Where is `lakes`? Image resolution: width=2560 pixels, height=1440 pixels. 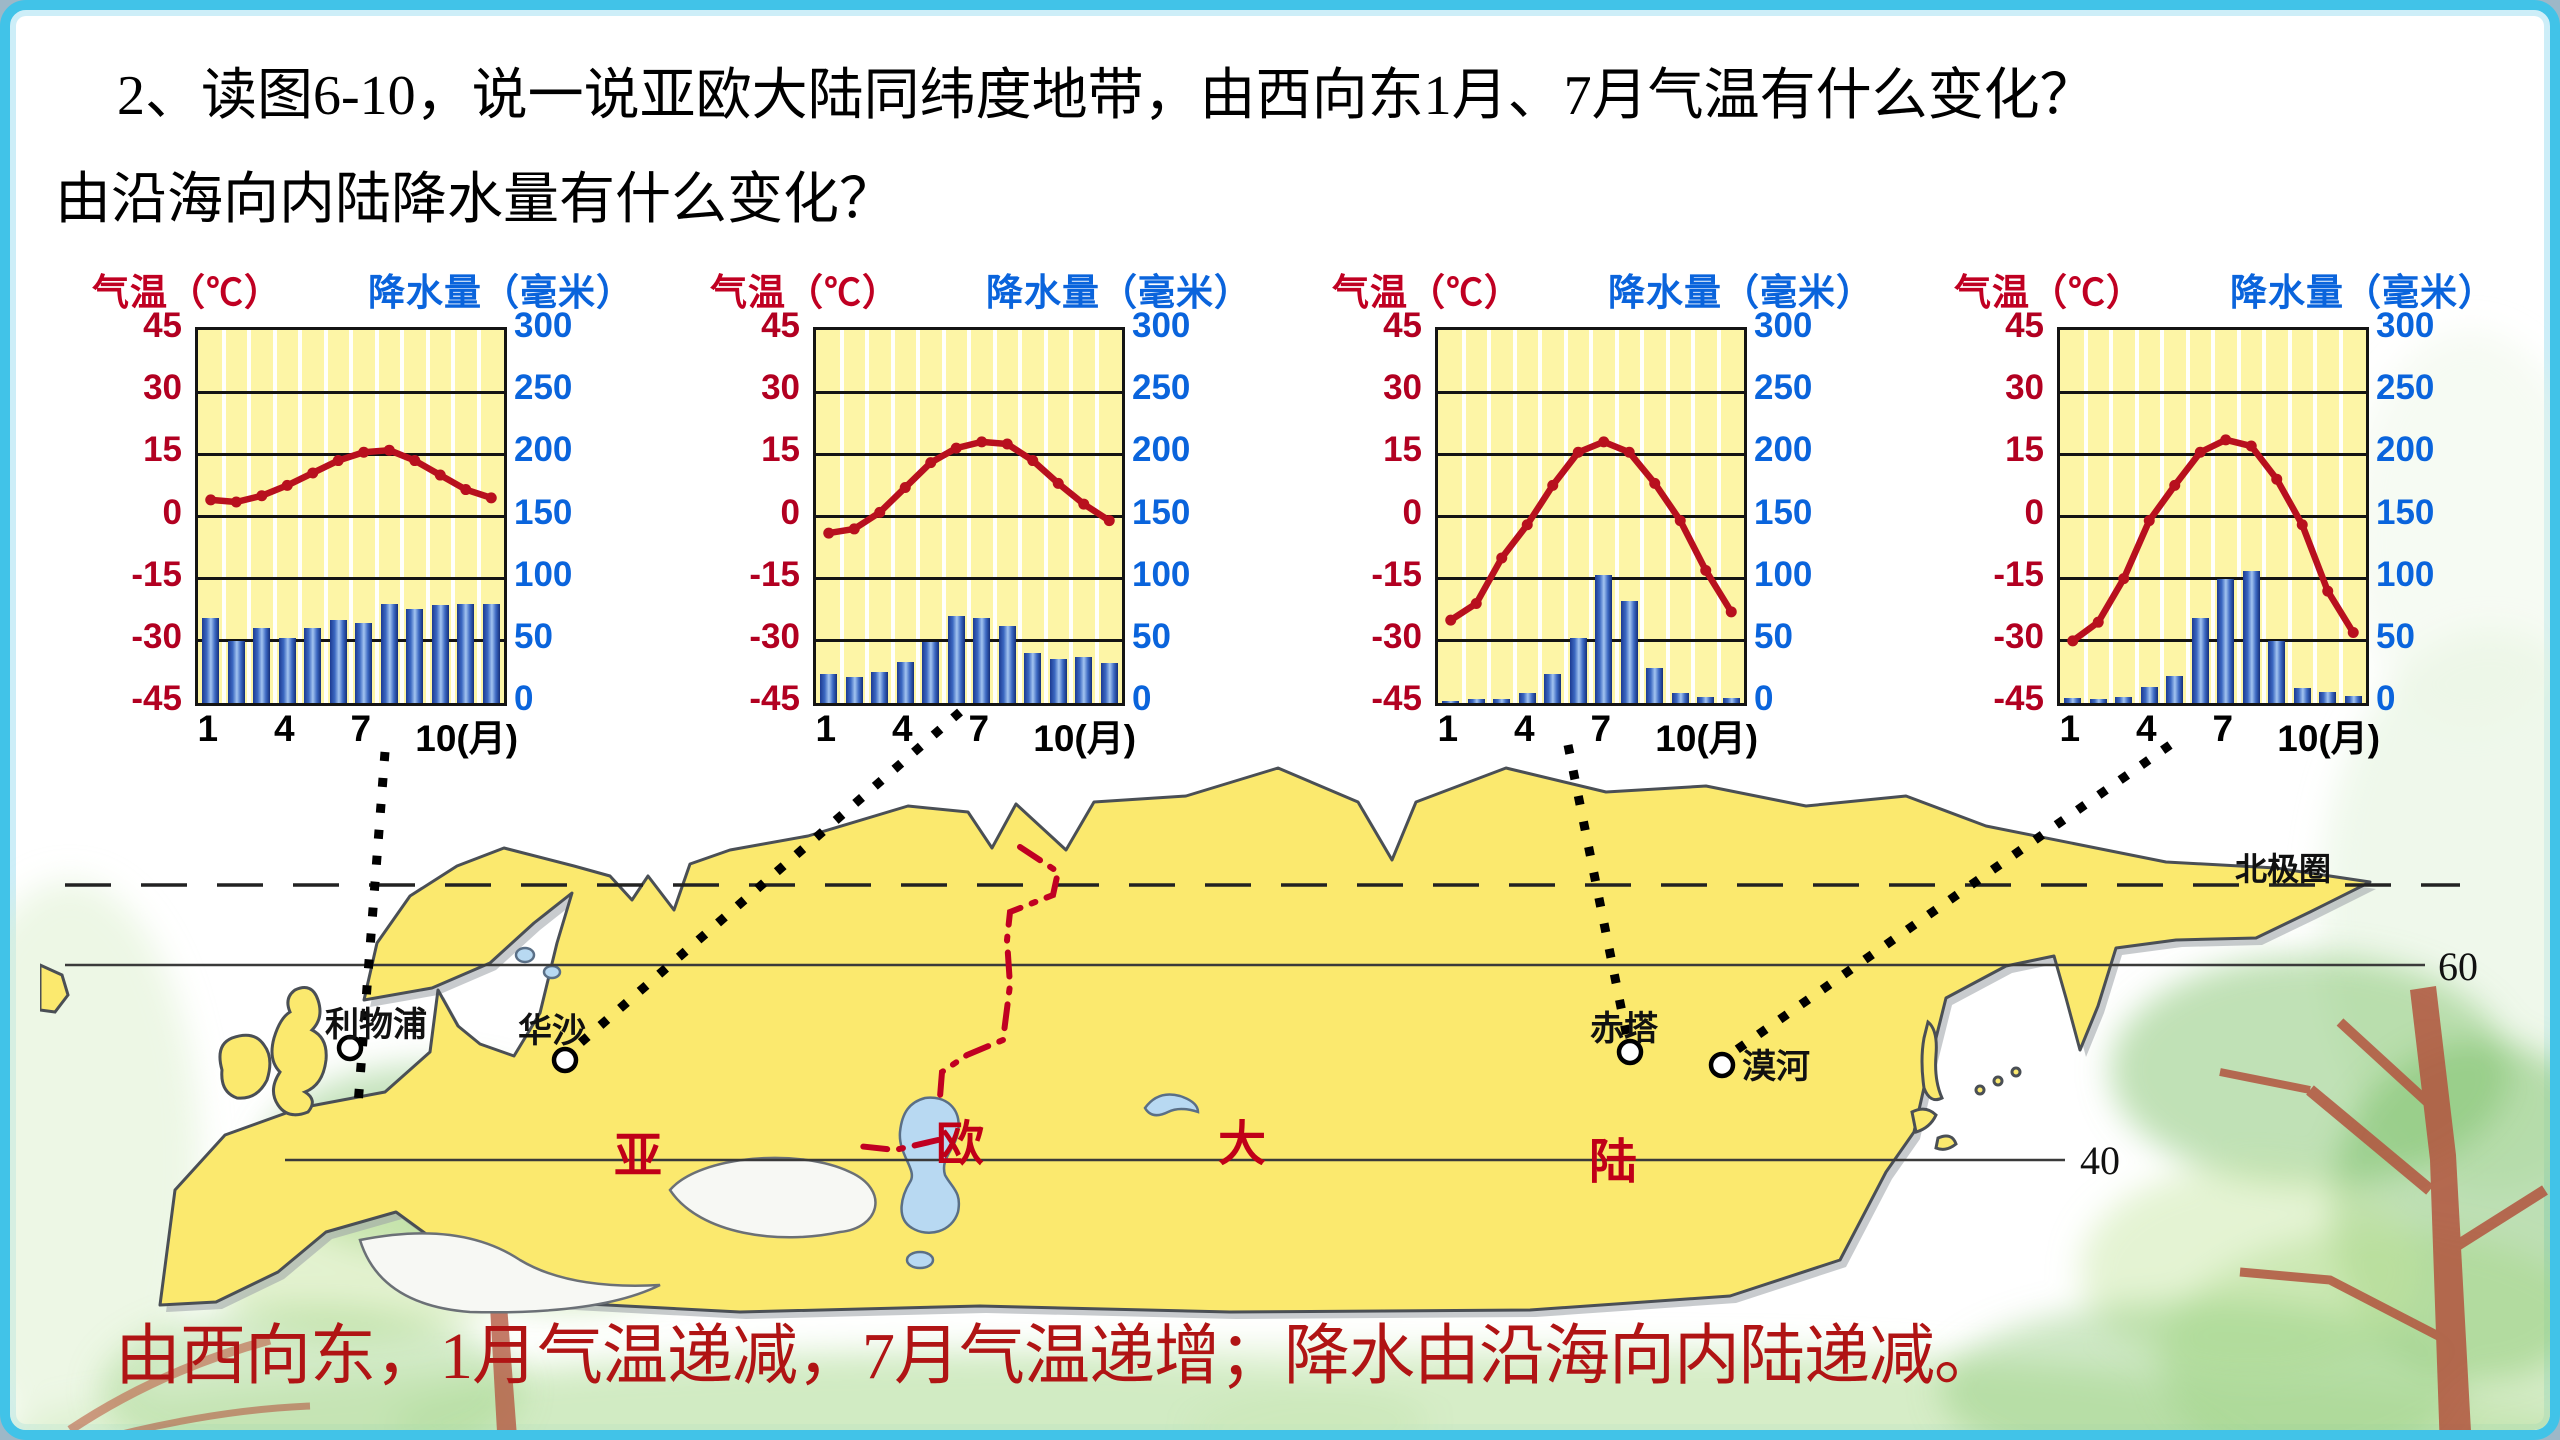 lakes is located at coordinates (857, 1108).